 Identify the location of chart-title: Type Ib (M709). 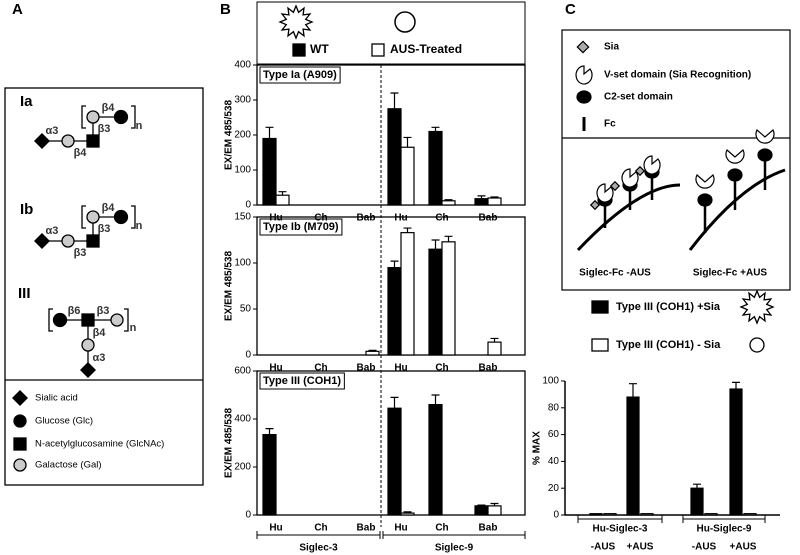
(301, 227).